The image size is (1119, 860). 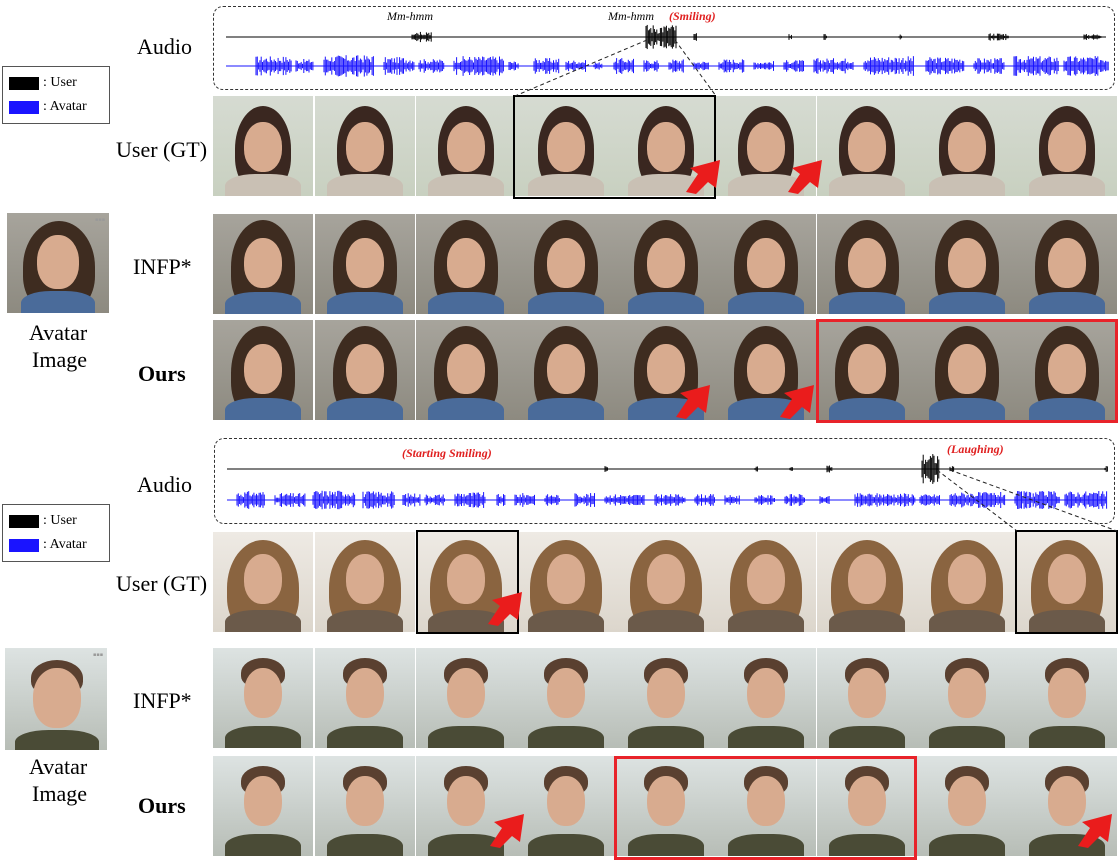 I want to click on annotation-starting-smiling: (Starting Smiling), so click(x=447, y=453).